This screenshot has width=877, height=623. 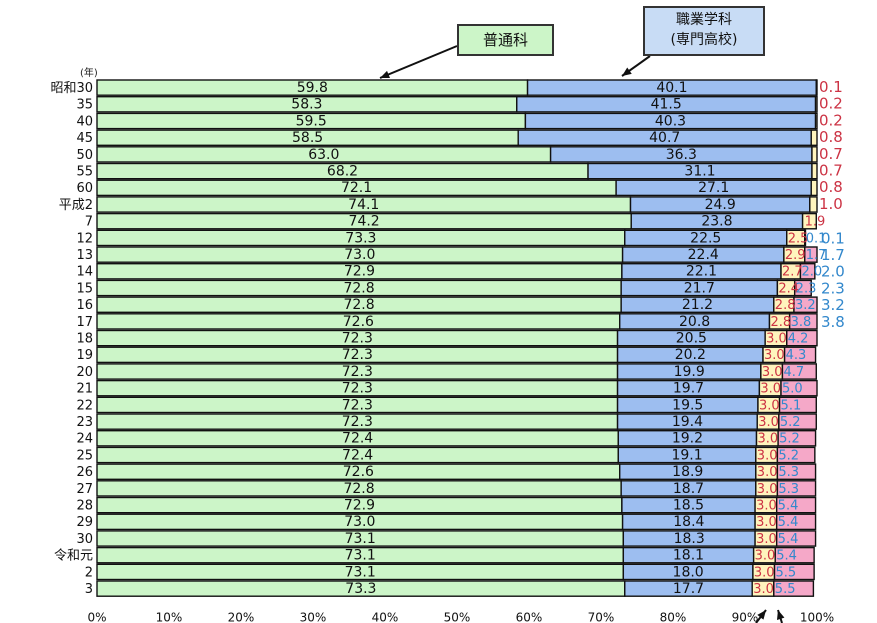 What do you see at coordinates (84, 172) in the screenshot?
I see `category-label: 55` at bounding box center [84, 172].